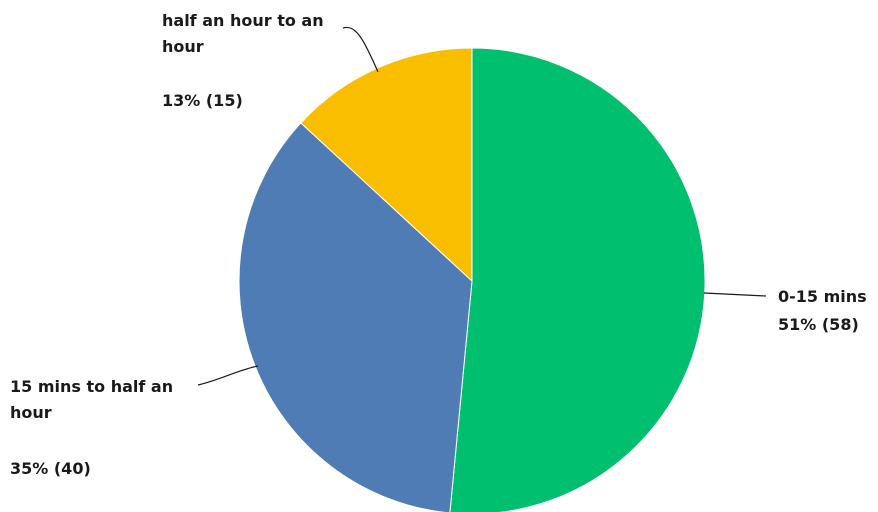  What do you see at coordinates (202, 100) in the screenshot?
I see `slice-label-value-half-an-hour-to-an-hour: 13% (15)` at bounding box center [202, 100].